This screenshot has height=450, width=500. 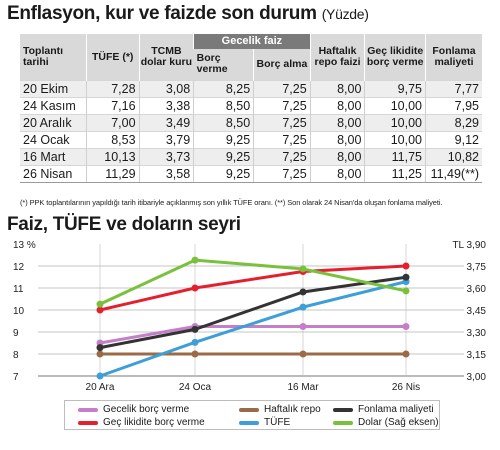 I want to click on table-cell: 8,53, so click(x=112, y=140).